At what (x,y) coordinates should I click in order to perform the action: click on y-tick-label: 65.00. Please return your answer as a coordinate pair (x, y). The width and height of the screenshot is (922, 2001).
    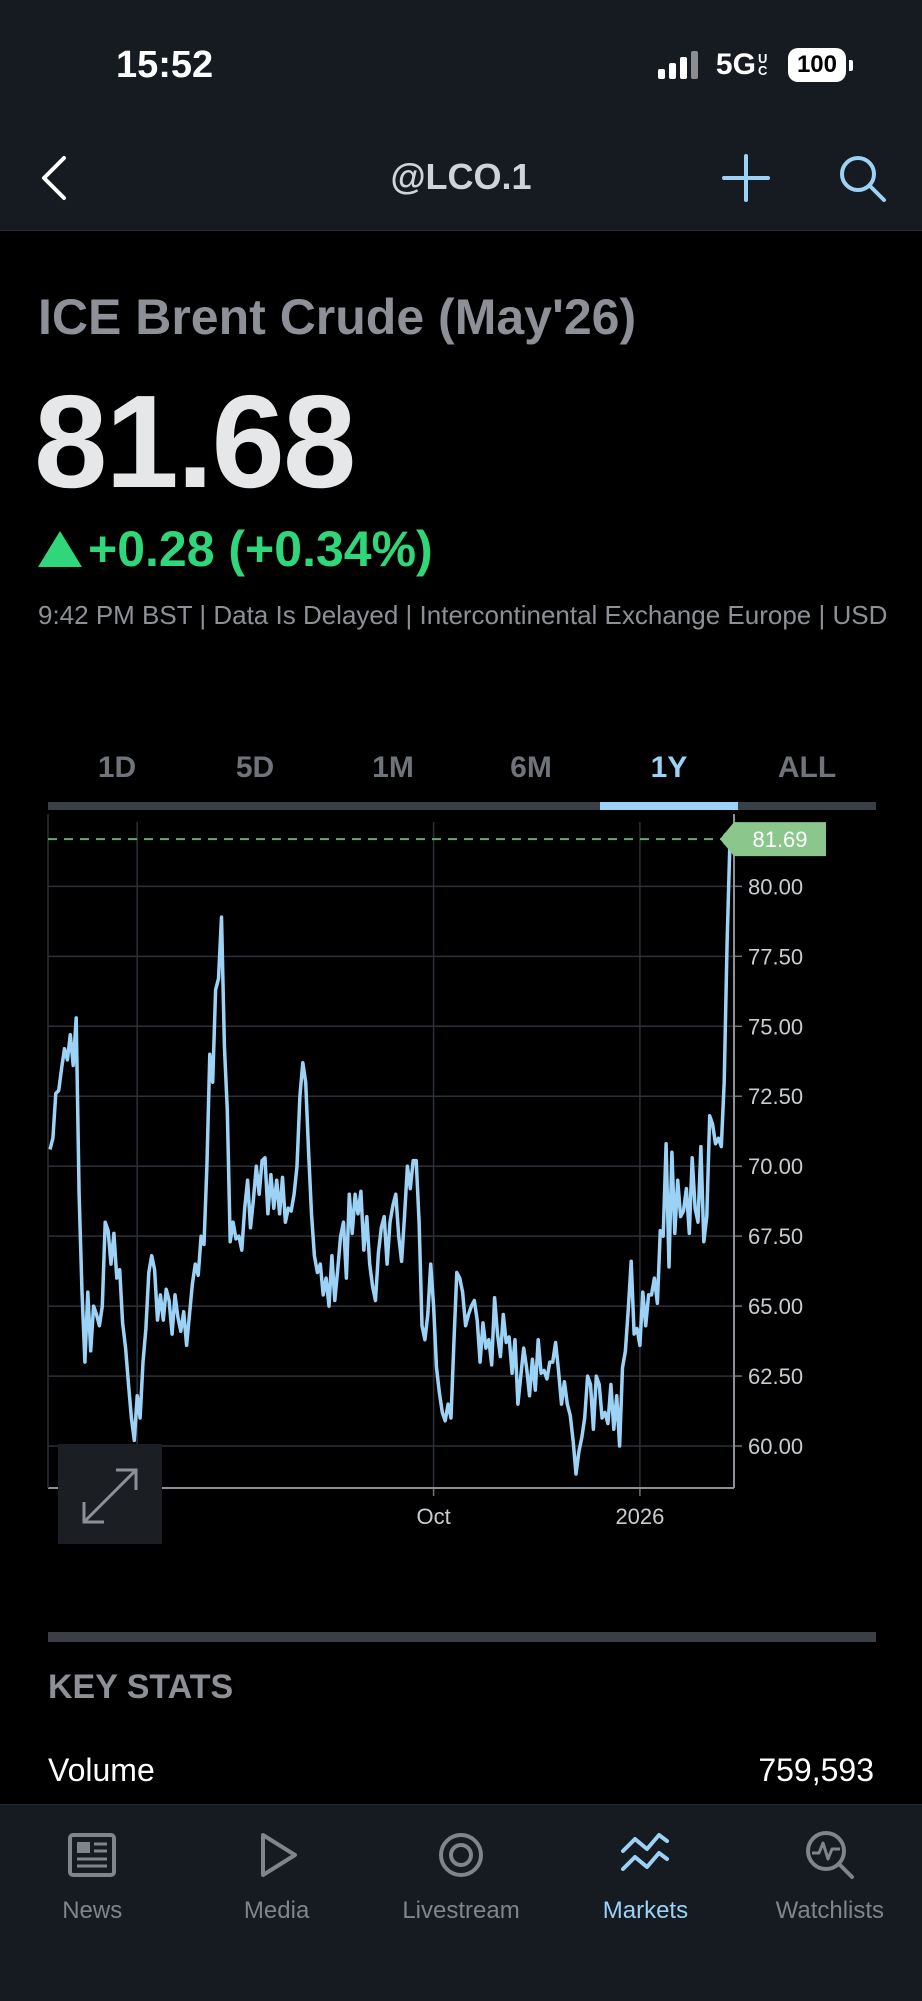
    Looking at the image, I should click on (775, 1306).